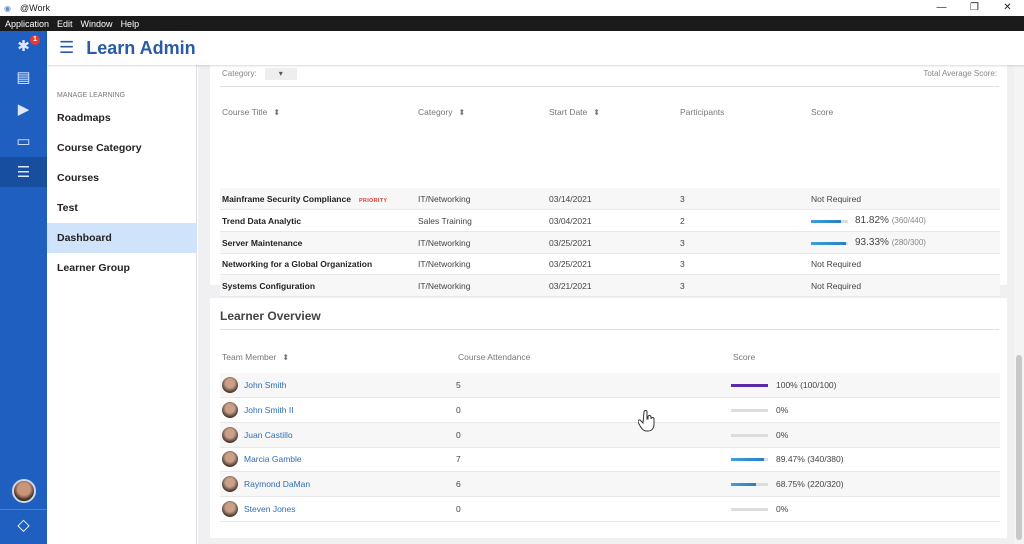  What do you see at coordinates (7, 8) in the screenshot?
I see `app-logo-icon: ◉` at bounding box center [7, 8].